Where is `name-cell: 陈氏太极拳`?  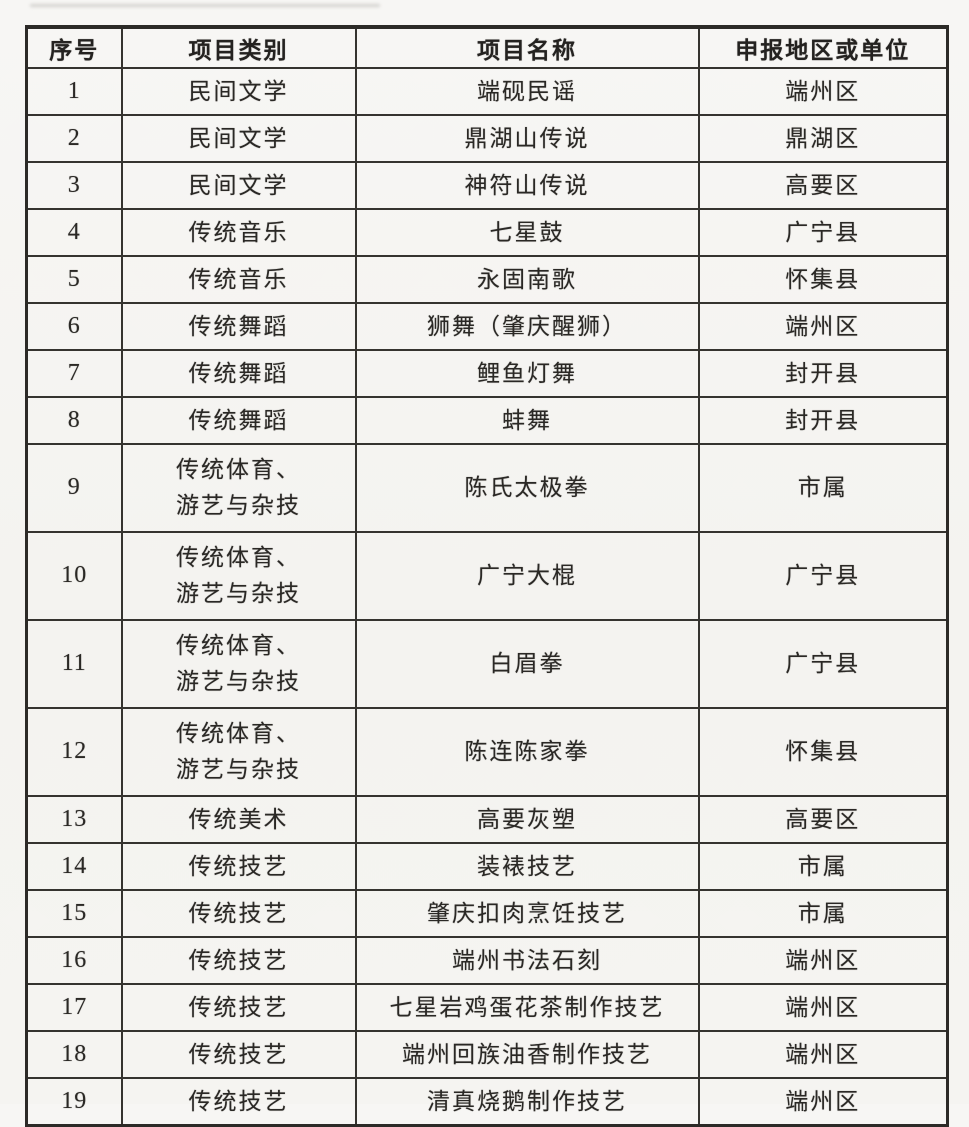
name-cell: 陈氏太极拳 is located at coordinates (527, 488).